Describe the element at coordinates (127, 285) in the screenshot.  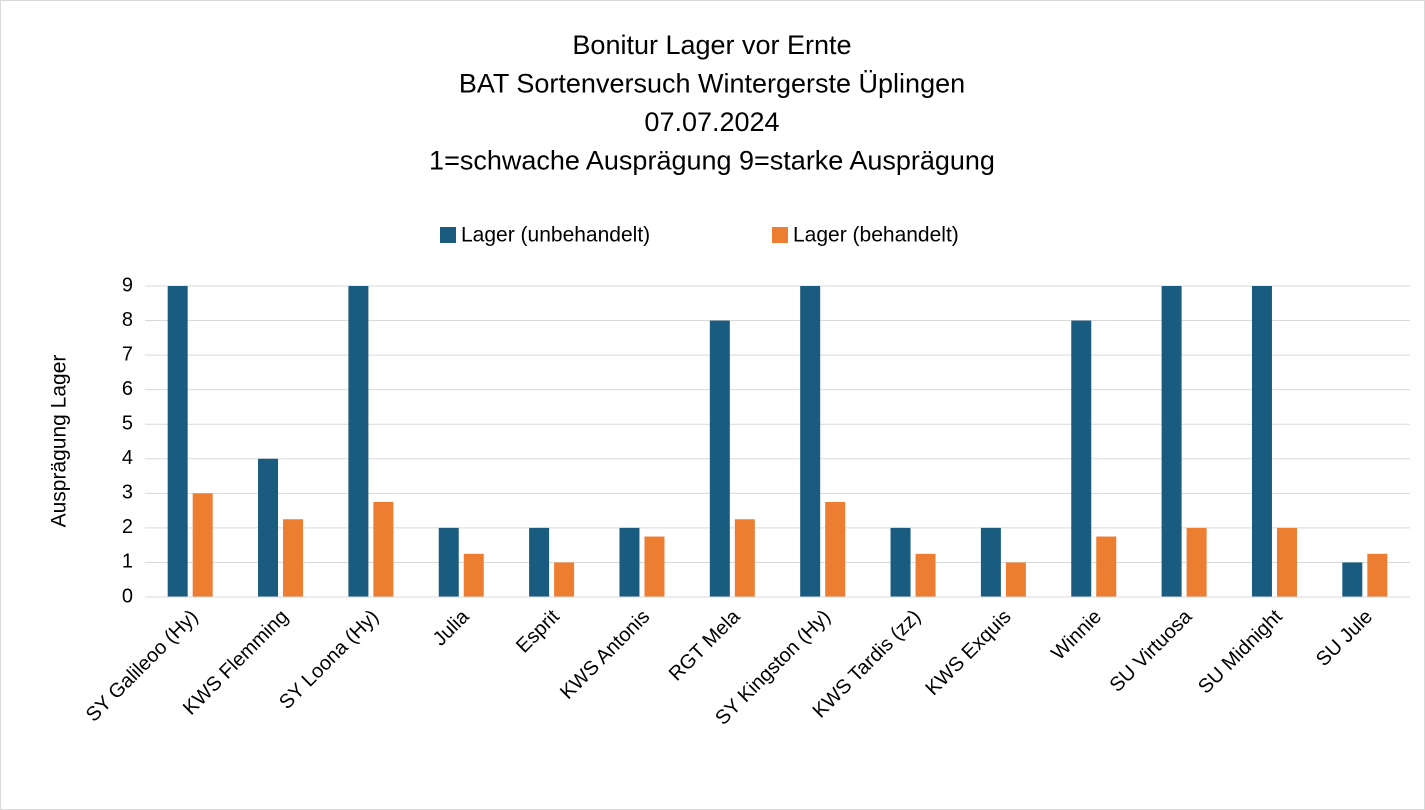
I see `y-tick-label: 9` at that location.